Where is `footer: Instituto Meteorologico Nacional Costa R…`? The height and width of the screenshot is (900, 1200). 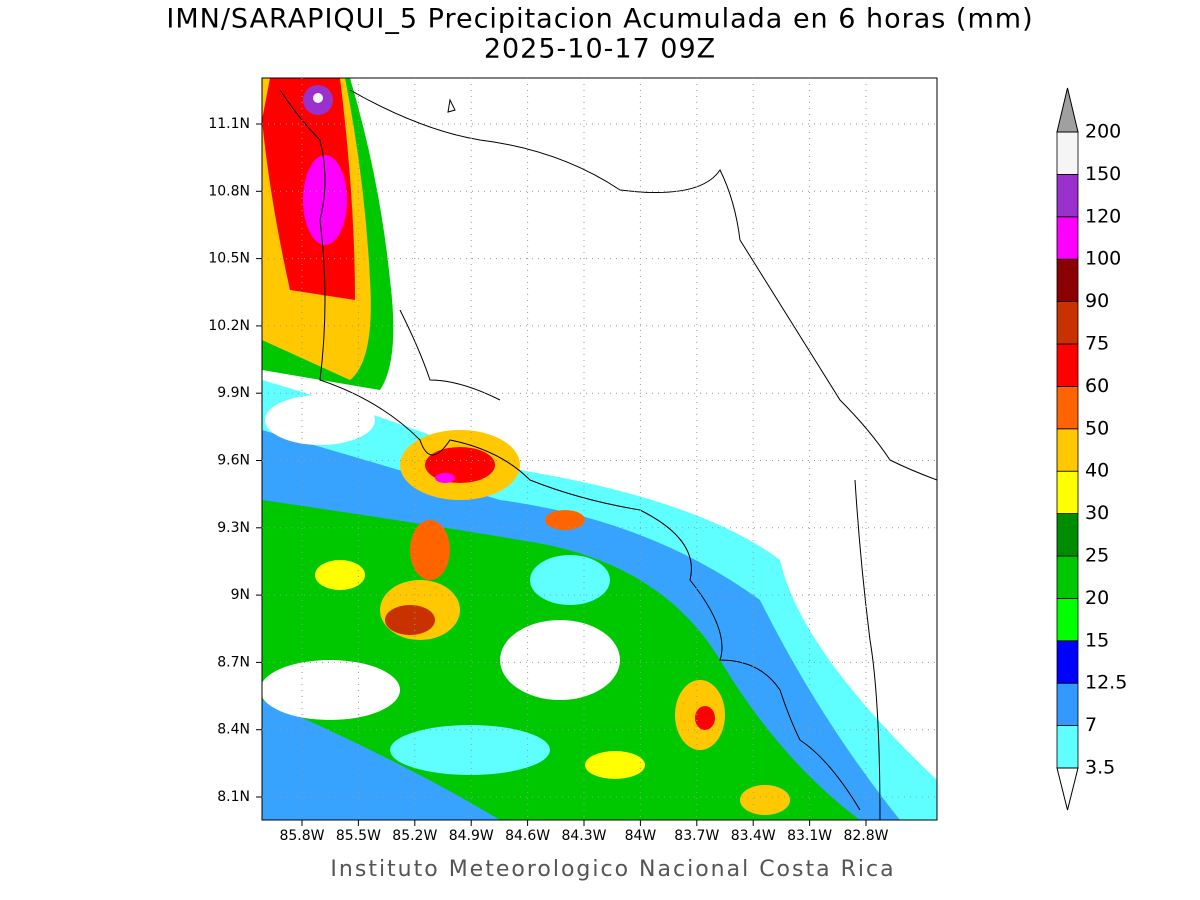
footer: Instituto Meteorologico Nacional Costa R… is located at coordinates (612, 869).